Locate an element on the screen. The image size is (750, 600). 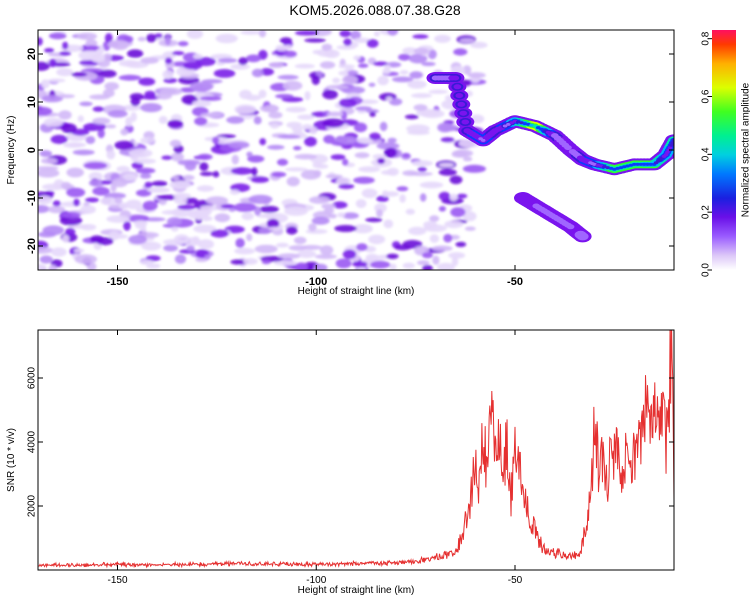
colorbar-label: Normalized spectral amplitude is located at coordinates (745, 149).